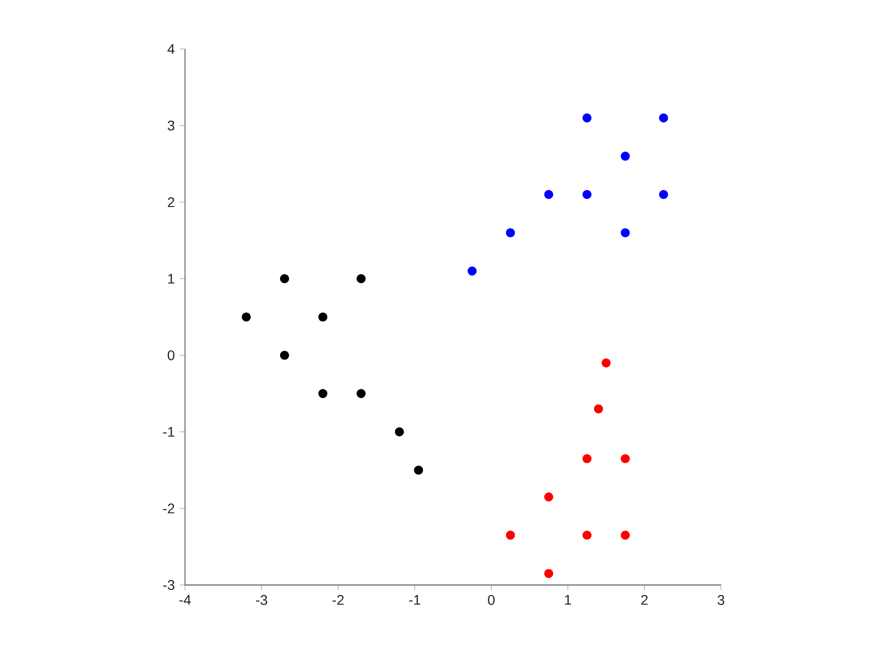  What do you see at coordinates (721, 600) in the screenshot?
I see `x-tick-label: 3` at bounding box center [721, 600].